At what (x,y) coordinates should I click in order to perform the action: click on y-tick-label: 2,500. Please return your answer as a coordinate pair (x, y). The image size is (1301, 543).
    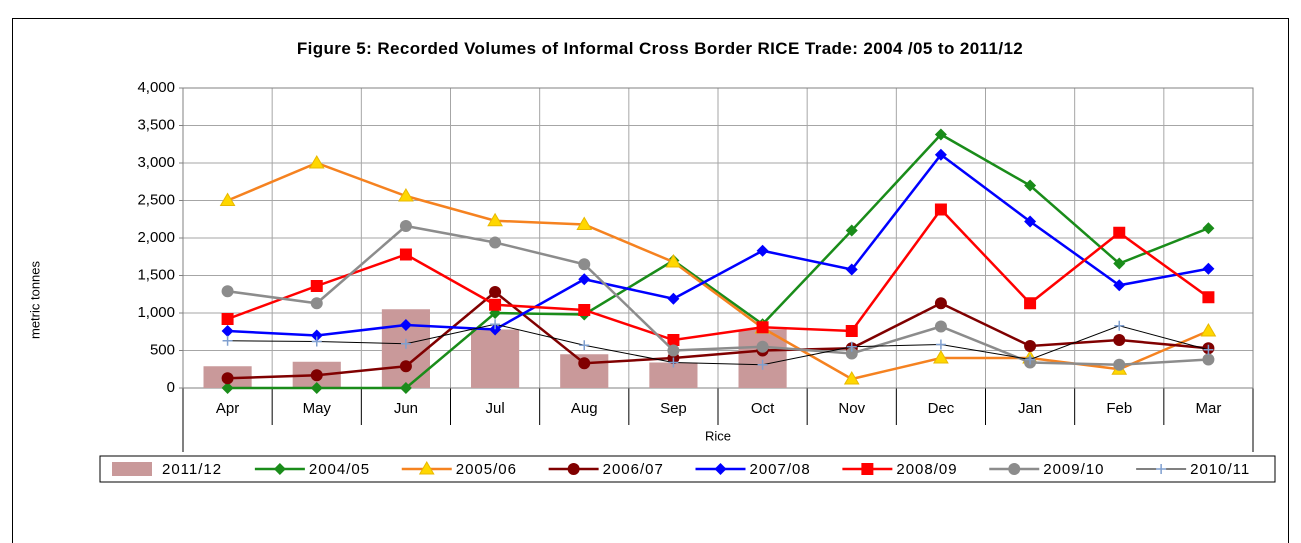
    Looking at the image, I should click on (156, 199).